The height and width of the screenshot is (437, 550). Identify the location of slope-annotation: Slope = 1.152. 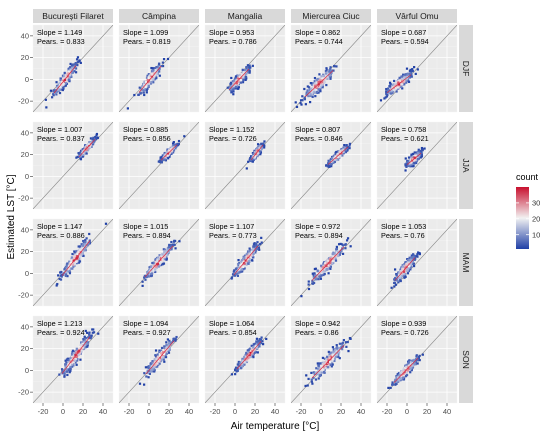
(231, 129).